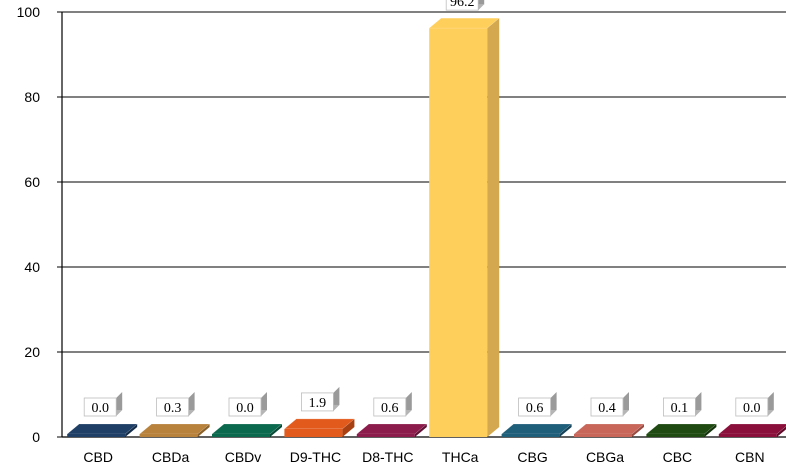  What do you see at coordinates (173, 408) in the screenshot?
I see `value-label-text: 0.3` at bounding box center [173, 408].